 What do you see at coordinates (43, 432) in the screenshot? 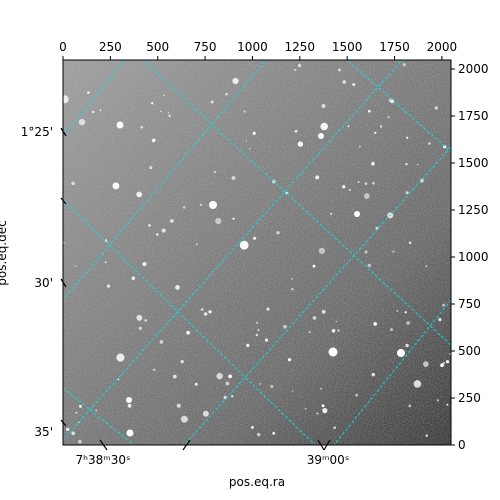
I see `dec-tick-label: 35'` at bounding box center [43, 432].